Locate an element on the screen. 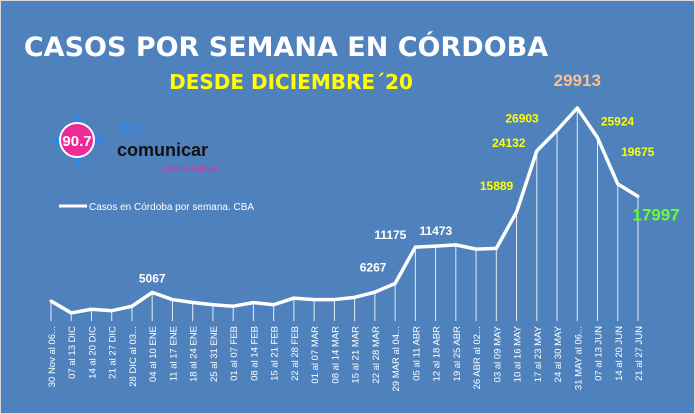  x-tick-label: 14 al 20 DIC is located at coordinates (92, 352).